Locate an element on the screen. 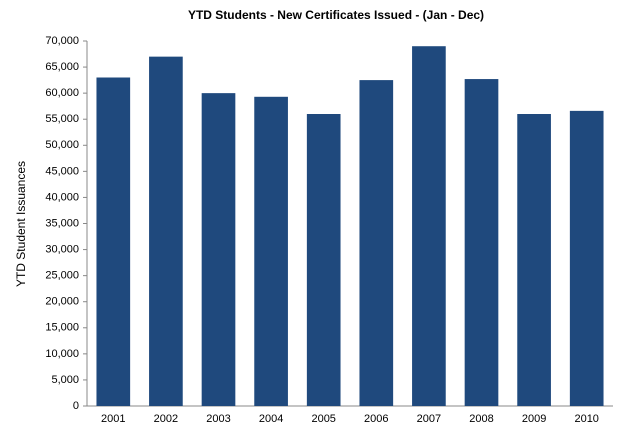  y-tick-label: 10,000 is located at coordinates (62, 354).